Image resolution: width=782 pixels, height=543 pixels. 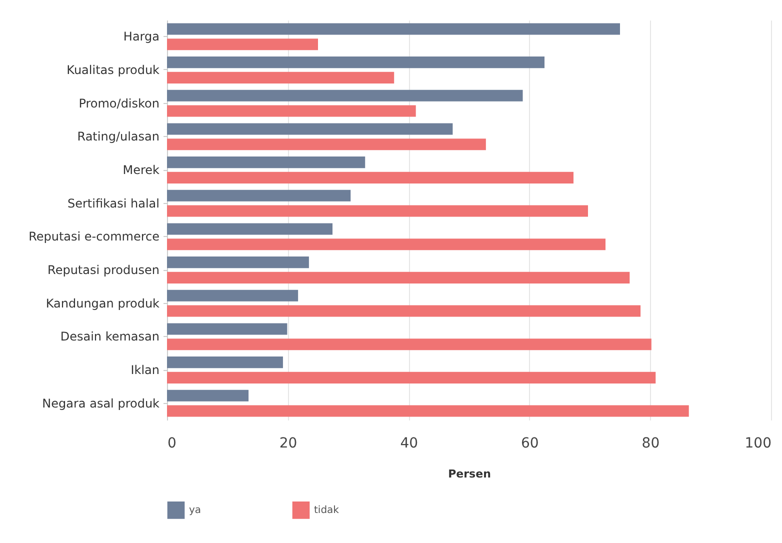 What do you see at coordinates (141, 37) in the screenshot?
I see `y-tick-label: Harga` at bounding box center [141, 37].